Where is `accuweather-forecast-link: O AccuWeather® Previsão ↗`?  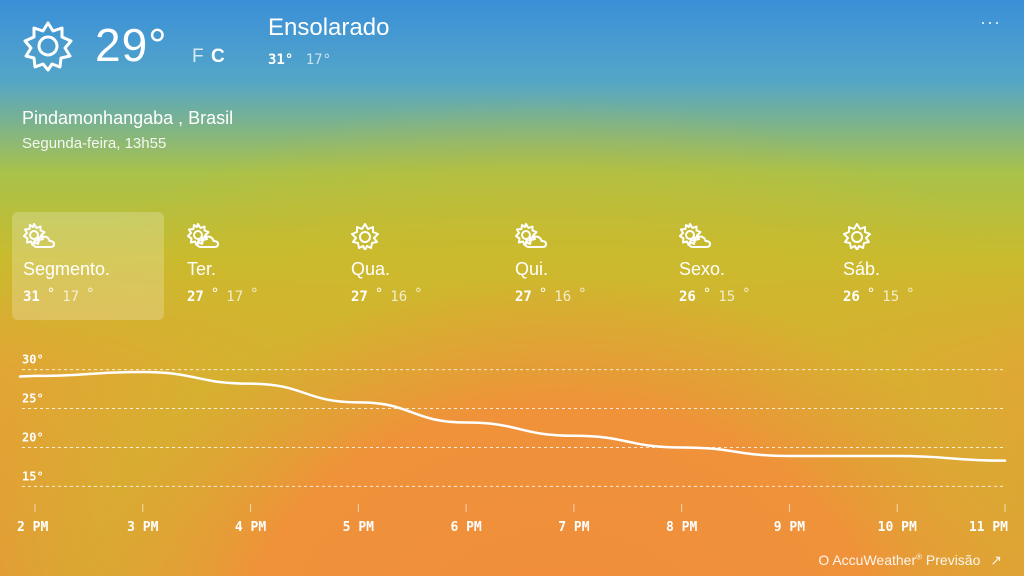 accuweather-forecast-link: O AccuWeather® Previsão ↗ is located at coordinates (910, 560).